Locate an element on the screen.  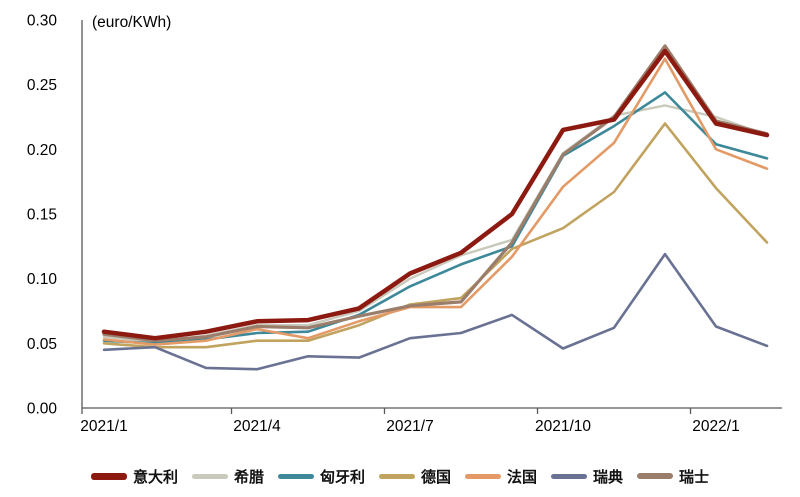
legend-label: 德国 is located at coordinates (435, 477).